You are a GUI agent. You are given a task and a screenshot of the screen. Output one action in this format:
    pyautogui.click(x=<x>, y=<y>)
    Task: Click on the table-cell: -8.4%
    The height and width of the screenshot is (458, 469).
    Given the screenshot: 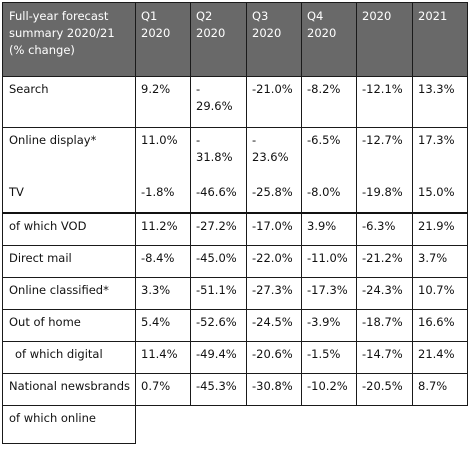 What is the action you would take?
    pyautogui.click(x=163, y=261)
    